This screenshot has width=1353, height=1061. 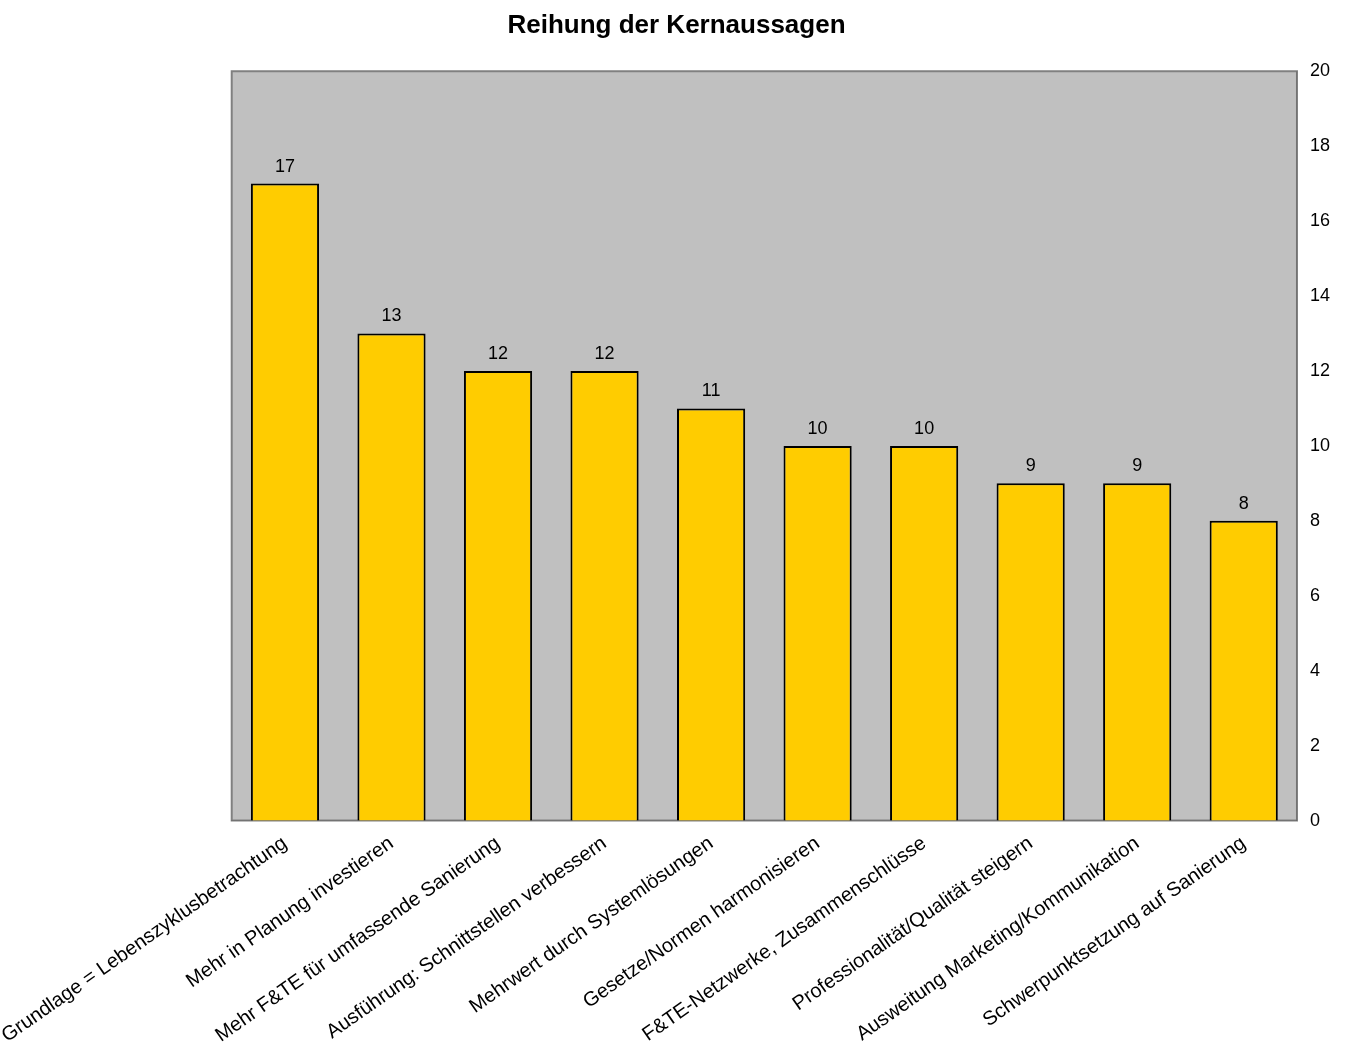 What do you see at coordinates (1320, 220) in the screenshot?
I see `y-tick-label: 16` at bounding box center [1320, 220].